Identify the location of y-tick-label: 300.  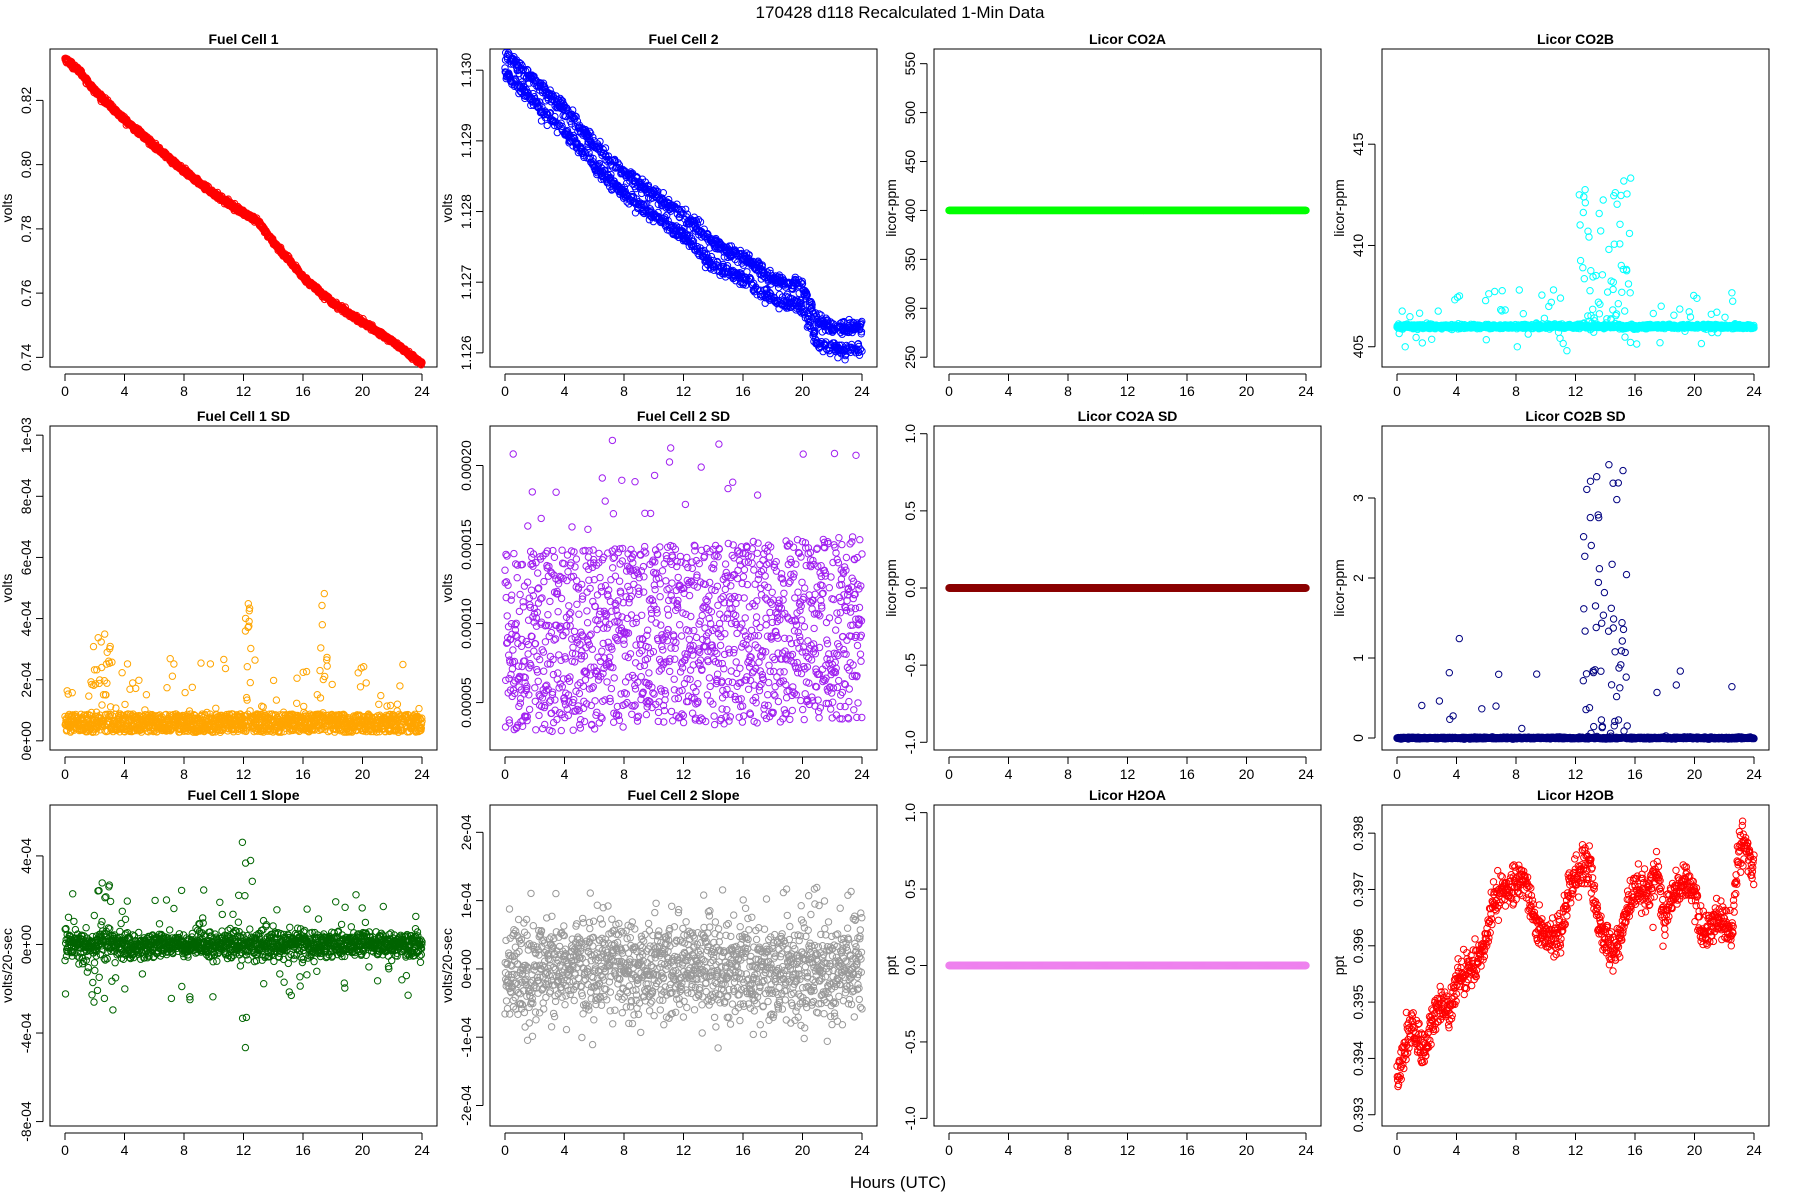
(910, 308).